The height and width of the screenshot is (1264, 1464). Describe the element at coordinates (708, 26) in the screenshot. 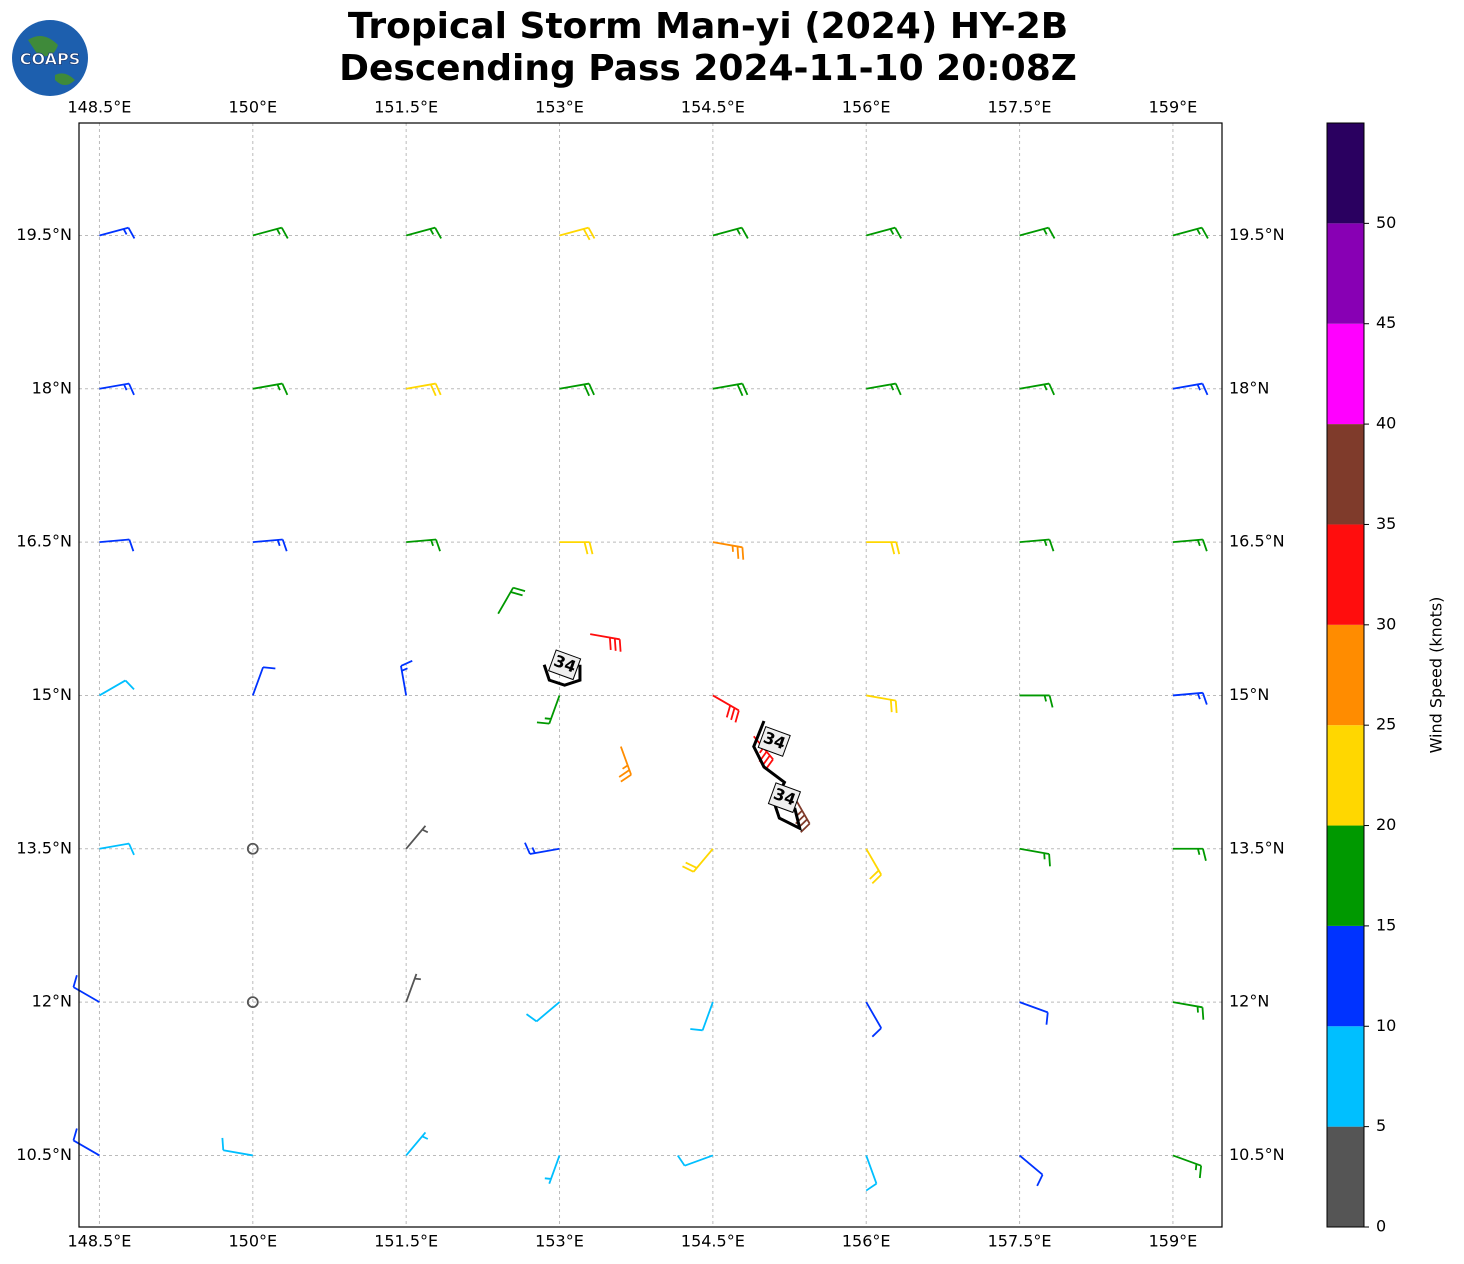

I see `title-line: Tropical Storm Man-yi (2024) HY-2B` at that location.